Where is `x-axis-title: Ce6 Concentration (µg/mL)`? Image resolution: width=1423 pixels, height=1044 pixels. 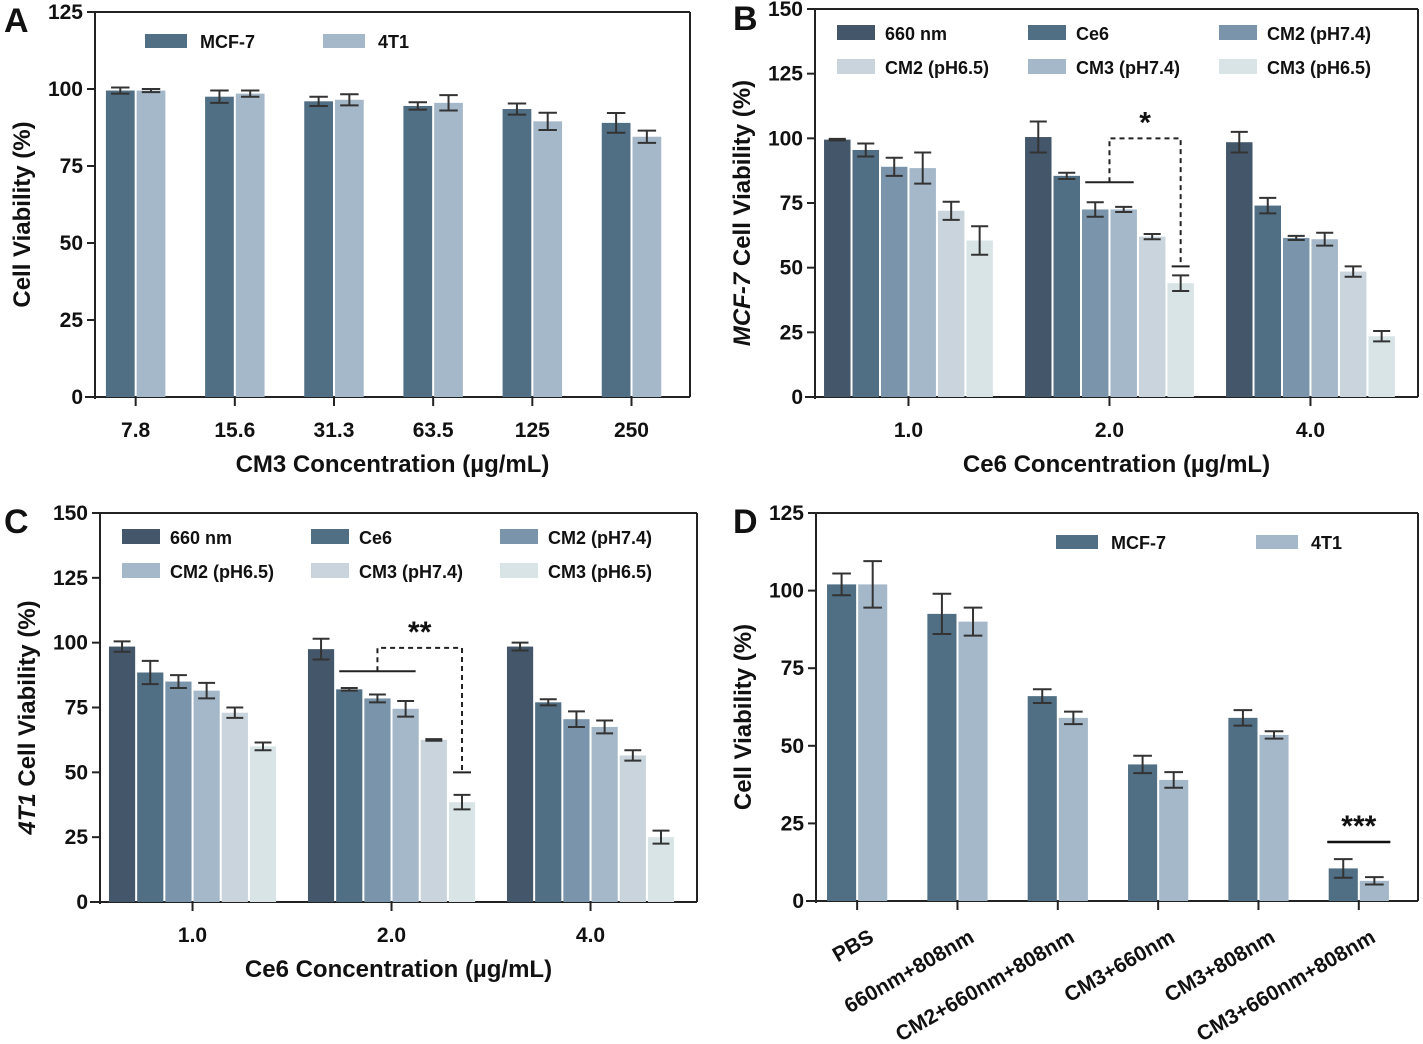 x-axis-title: Ce6 Concentration (µg/mL) is located at coordinates (398, 969).